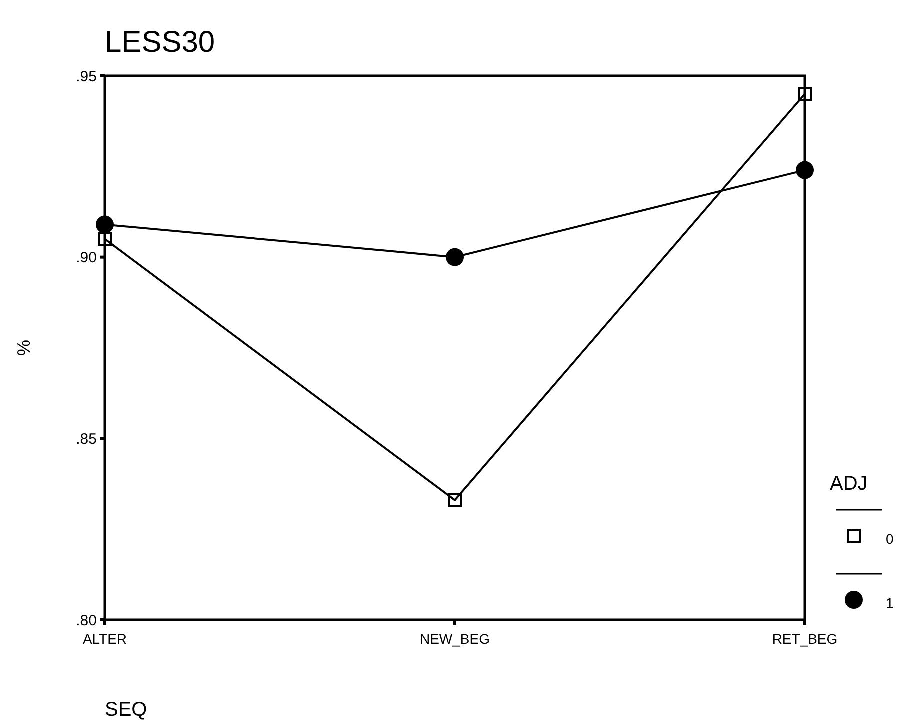  I want to click on x-tick-label: ALTER, so click(105, 639).